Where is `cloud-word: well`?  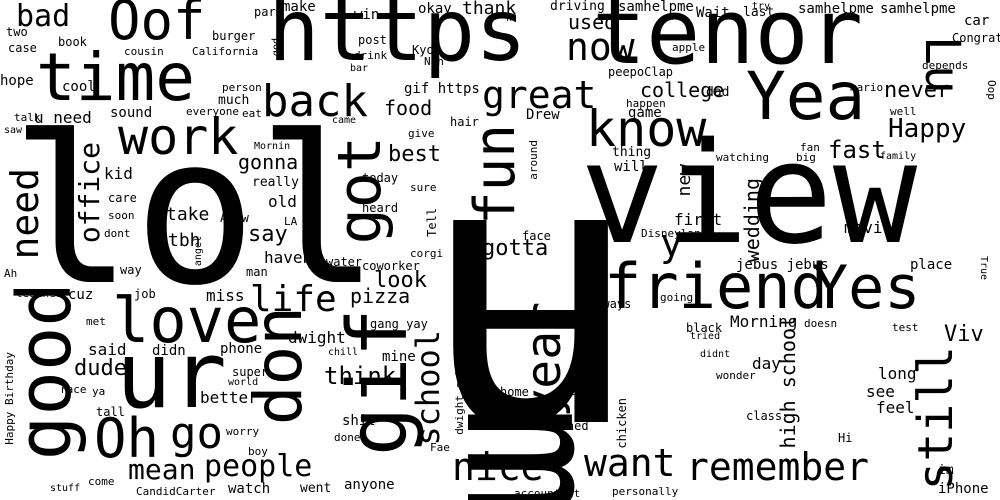 cloud-word: well is located at coordinates (903, 111).